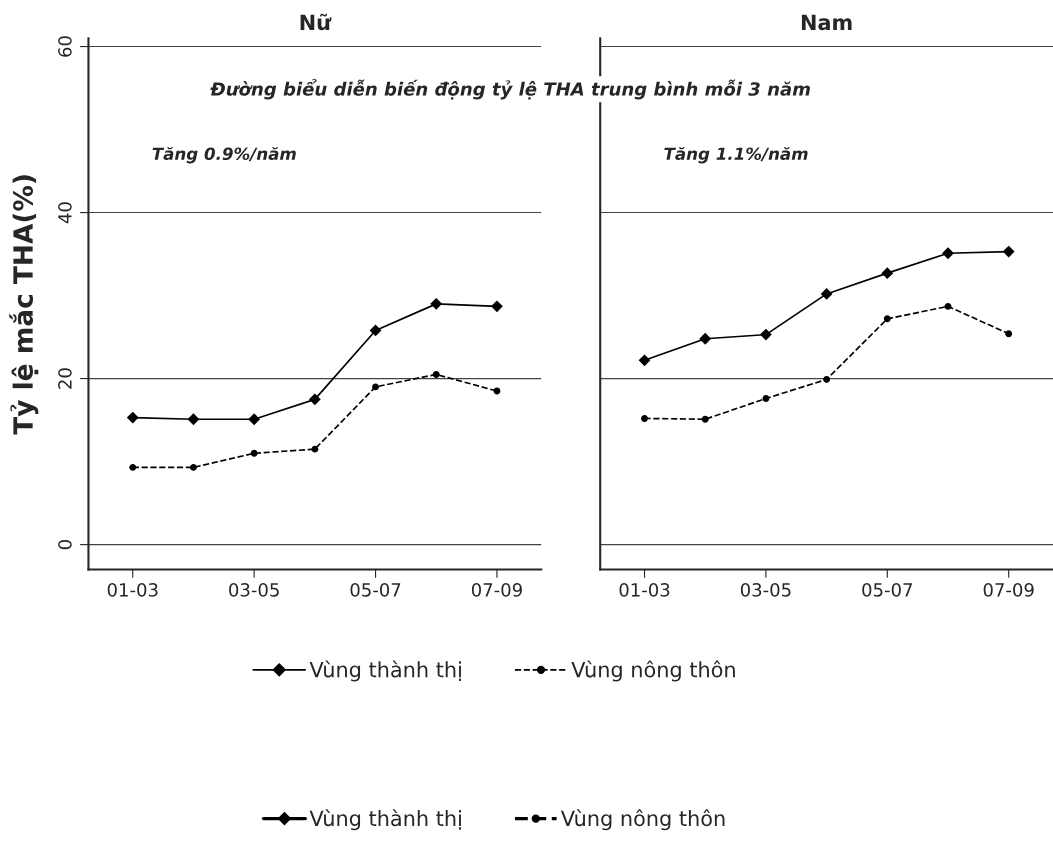 This screenshot has height=850, width=1053. What do you see at coordinates (736, 155) in the screenshot?
I see `annotation: Tăng 1.1%/năm` at bounding box center [736, 155].